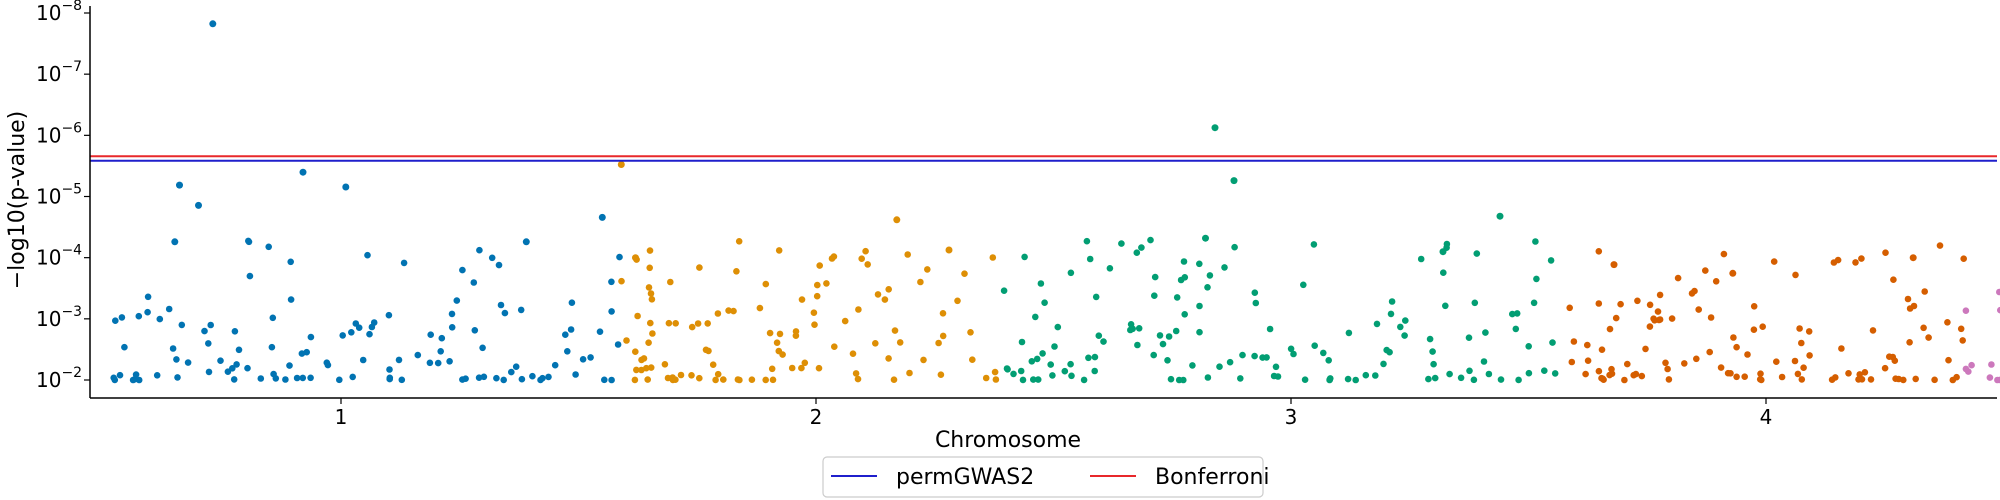  What do you see at coordinates (1971, 365) in the screenshot?
I see `snp-point-chr5` at bounding box center [1971, 365].